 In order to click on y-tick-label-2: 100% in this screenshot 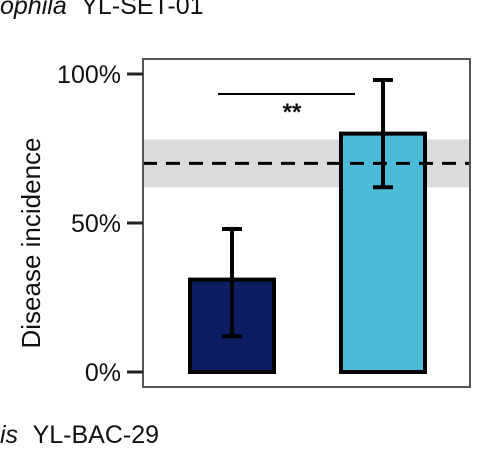, I will do `click(89, 75)`.